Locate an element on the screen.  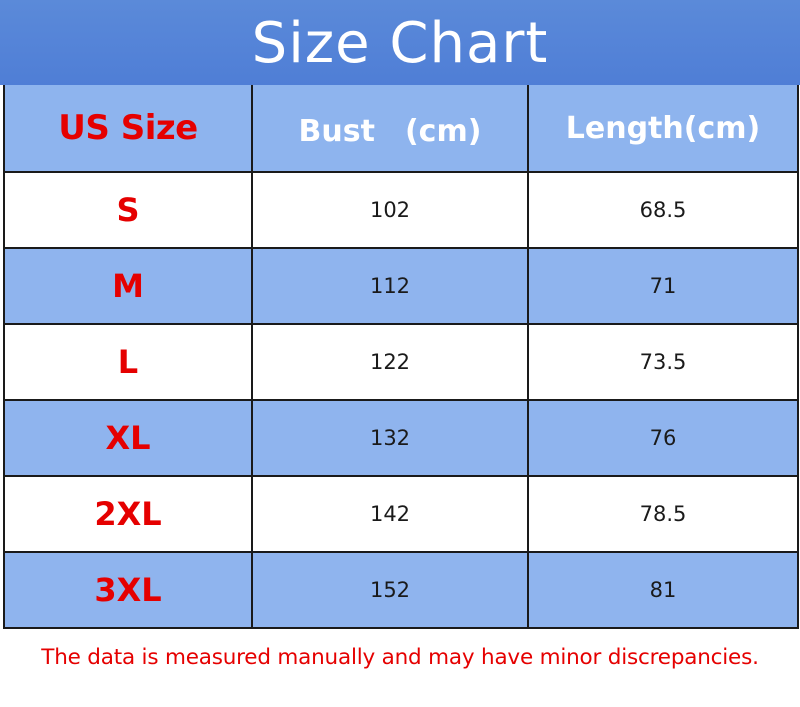
size-cell: 2XL is located at coordinates (129, 514).